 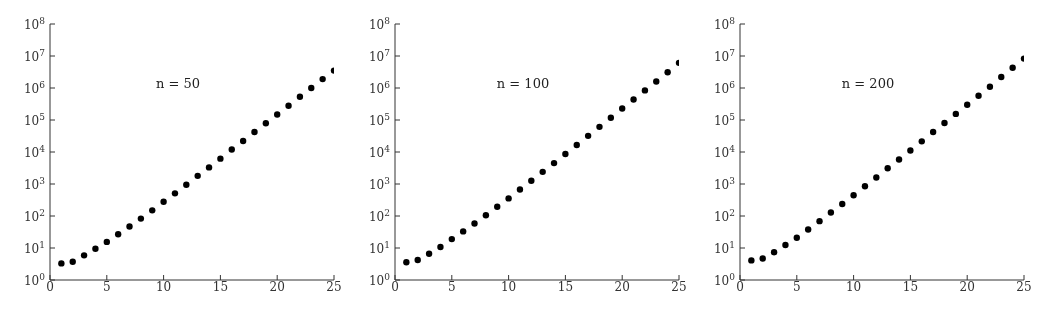 What do you see at coordinates (523, 83) in the screenshot?
I see `annotation: n = 100` at bounding box center [523, 83].